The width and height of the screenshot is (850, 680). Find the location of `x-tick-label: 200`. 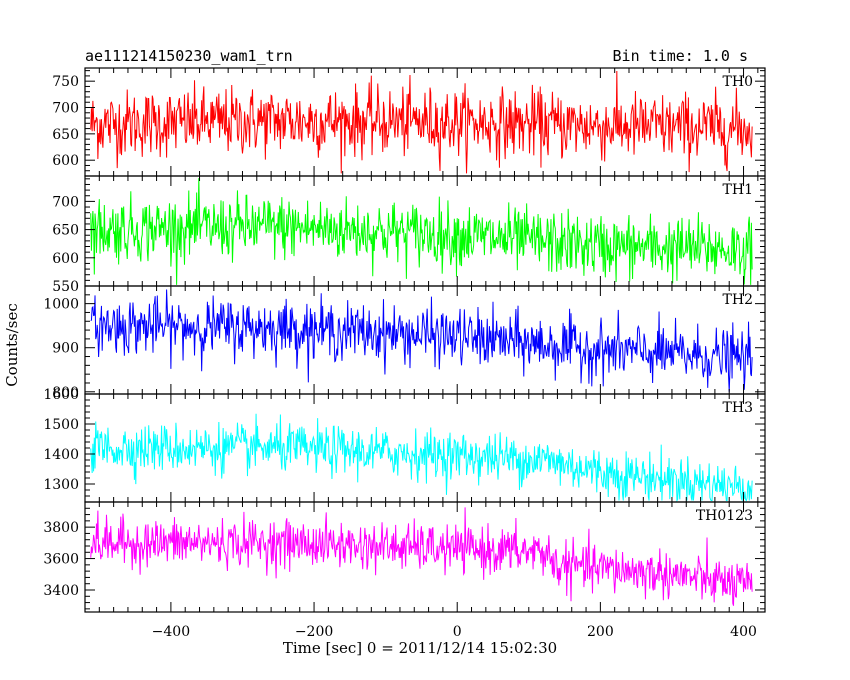

x-tick-label: 200 is located at coordinates (600, 632).